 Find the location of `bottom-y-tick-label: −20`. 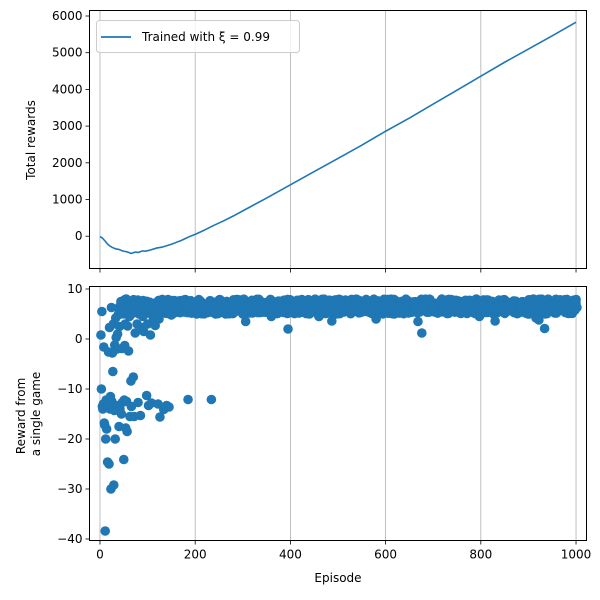

bottom-y-tick-label: −20 is located at coordinates (69, 439).